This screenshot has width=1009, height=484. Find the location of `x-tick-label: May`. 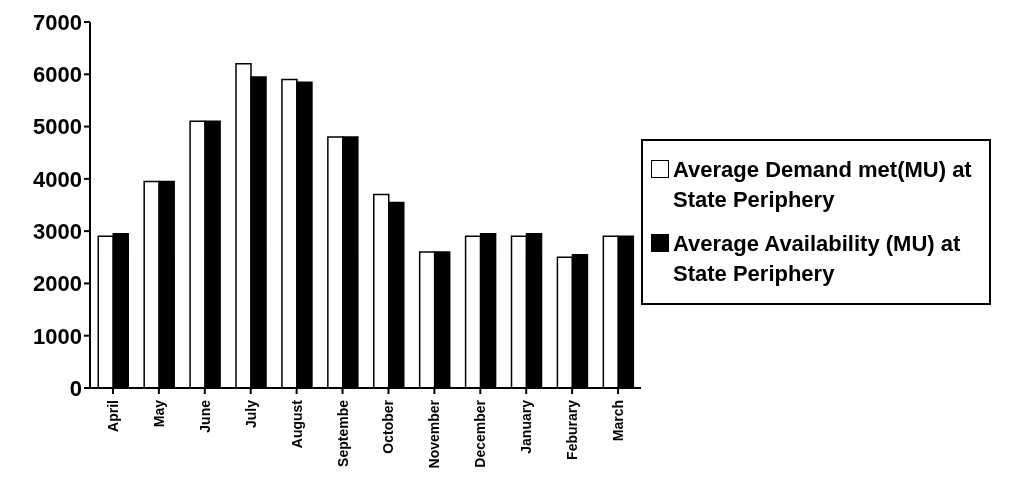

x-tick-label: May is located at coordinates (158, 413).